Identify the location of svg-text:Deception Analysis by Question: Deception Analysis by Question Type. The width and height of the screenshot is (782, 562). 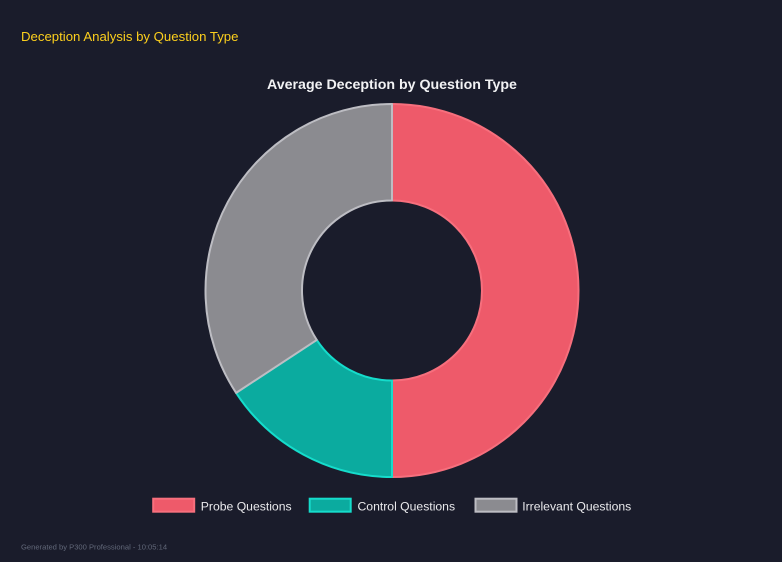
(129, 36).